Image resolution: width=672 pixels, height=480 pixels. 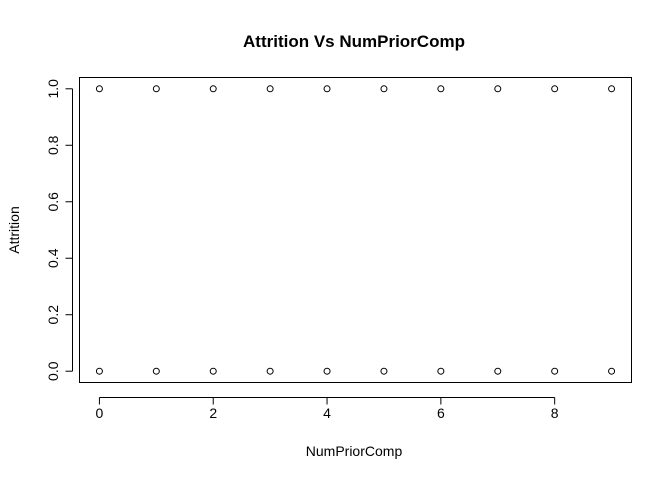 What do you see at coordinates (213, 413) in the screenshot?
I see `x-tick-label: 2` at bounding box center [213, 413].